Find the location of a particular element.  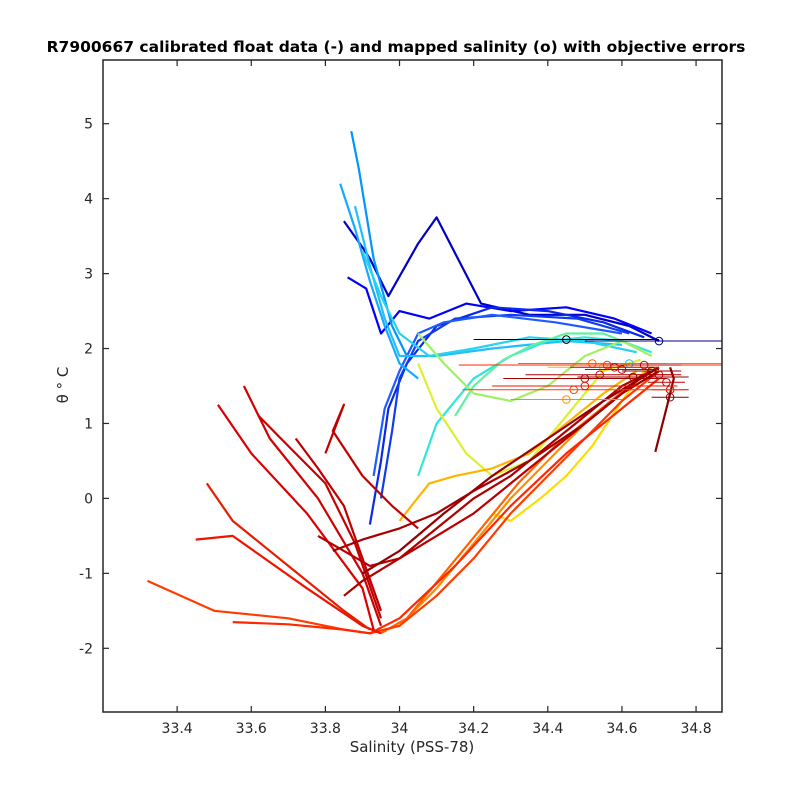

x-tick-label: 33.6 is located at coordinates (251, 729).